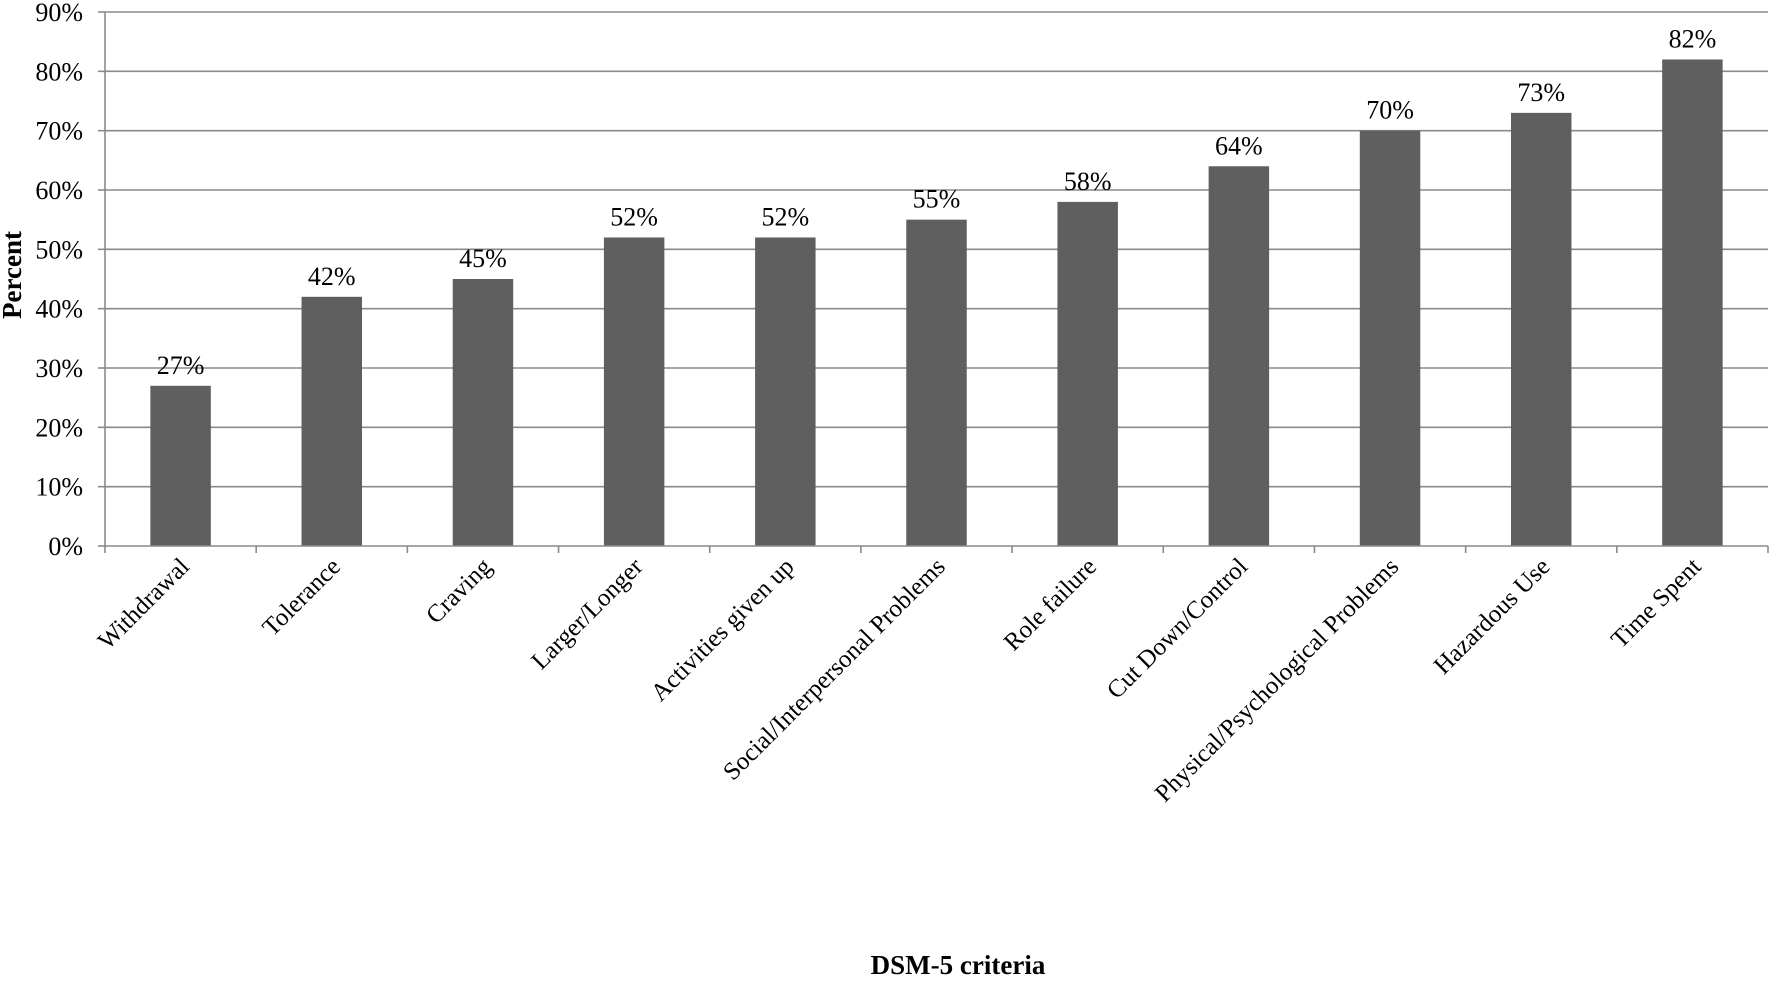 The image size is (1772, 984). I want to click on y-tick-label: 70%, so click(59, 131).